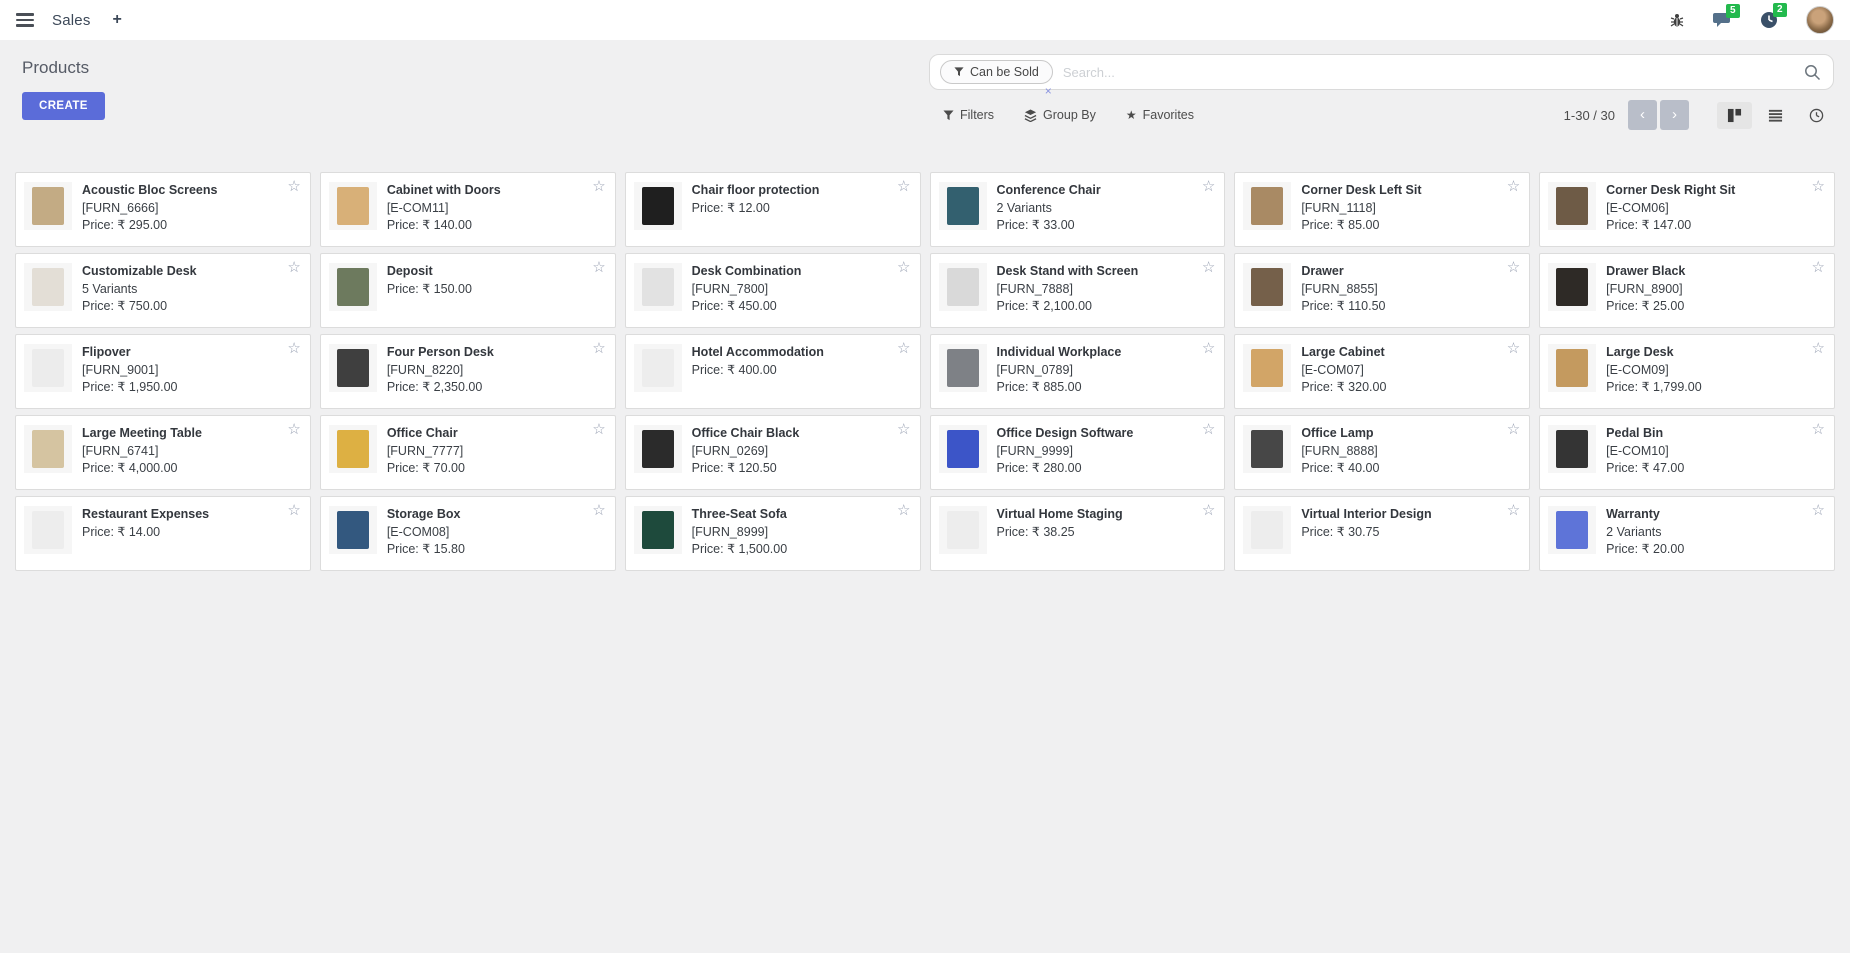 The width and height of the screenshot is (1850, 970). I want to click on product-card: Large Cabinet [E-COM07] Price: ₹ 320.00 ☆, so click(1382, 371).